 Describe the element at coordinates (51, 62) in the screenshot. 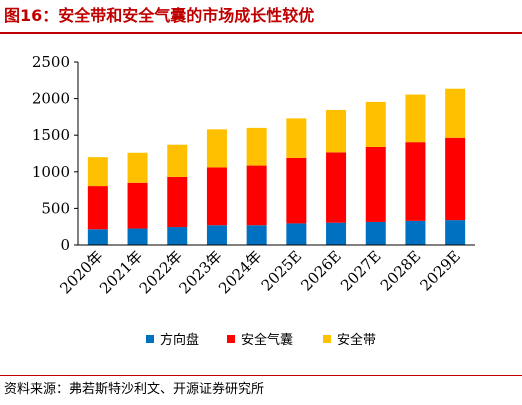

I see `y-tick-label: 2500` at that location.